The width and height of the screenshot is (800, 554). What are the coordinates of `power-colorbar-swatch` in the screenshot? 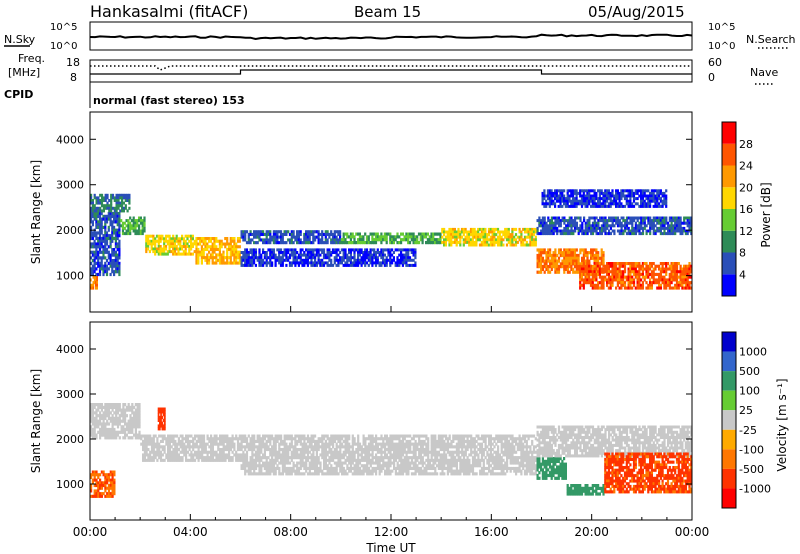 It's located at (729, 263).